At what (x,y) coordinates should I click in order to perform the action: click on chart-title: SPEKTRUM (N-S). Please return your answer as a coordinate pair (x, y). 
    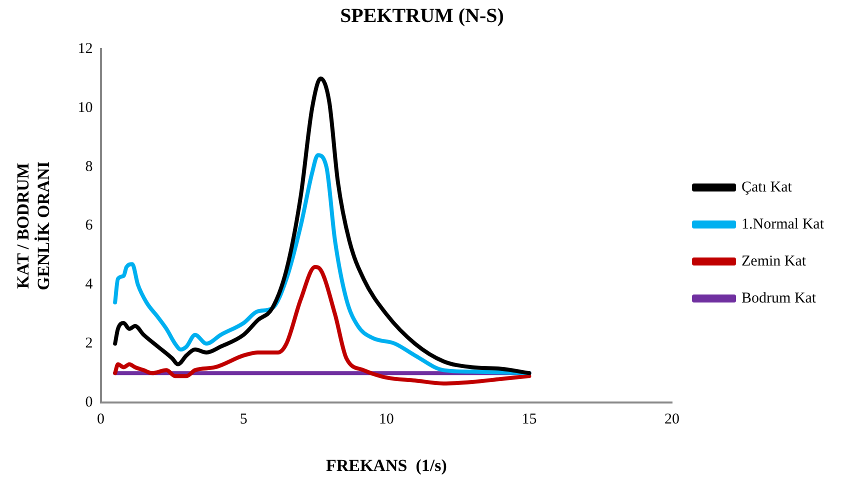
    Looking at the image, I should click on (422, 16).